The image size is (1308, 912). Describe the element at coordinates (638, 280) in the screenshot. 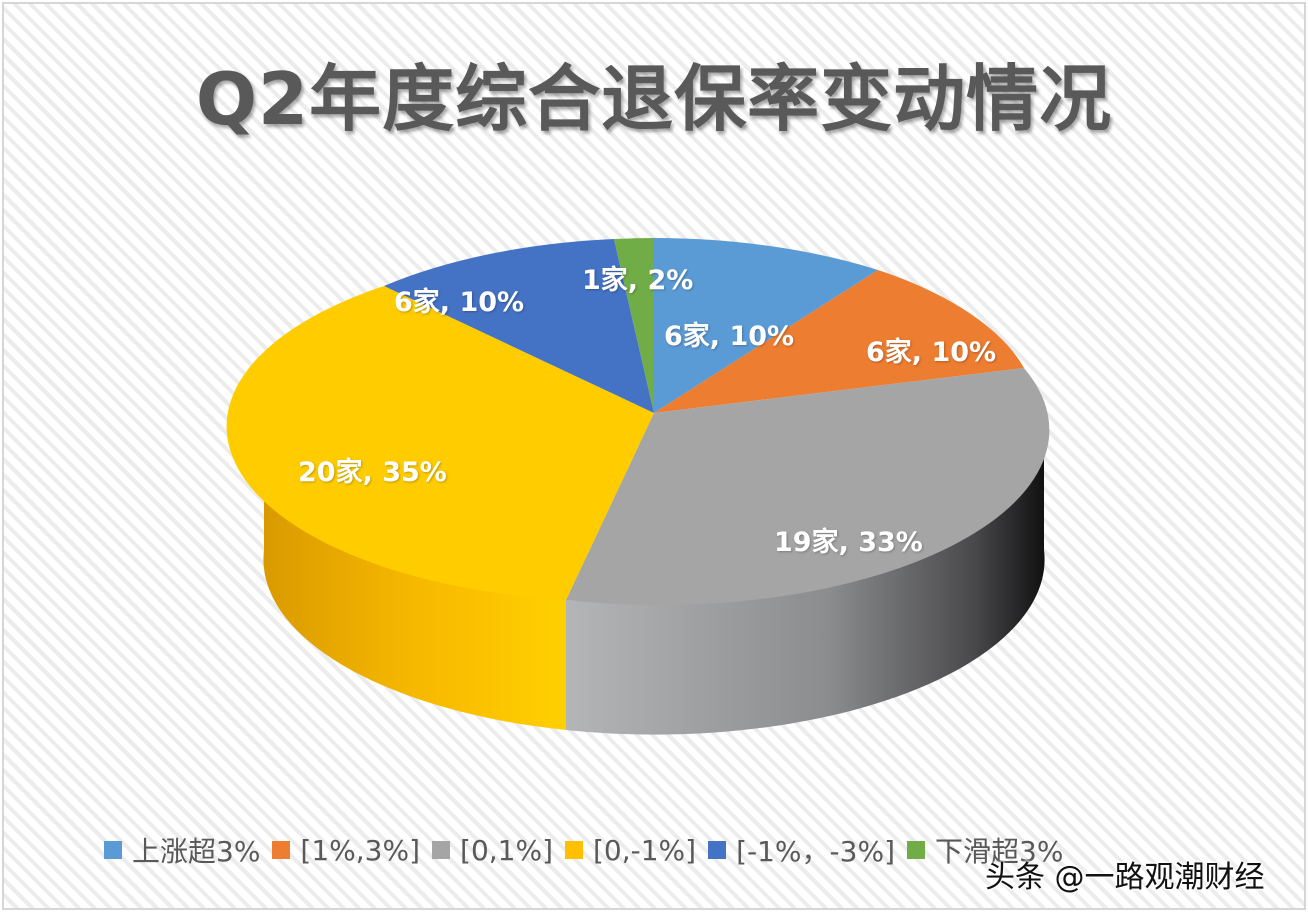

I see `data-label-down-over-3pct: 1家, 2%` at that location.